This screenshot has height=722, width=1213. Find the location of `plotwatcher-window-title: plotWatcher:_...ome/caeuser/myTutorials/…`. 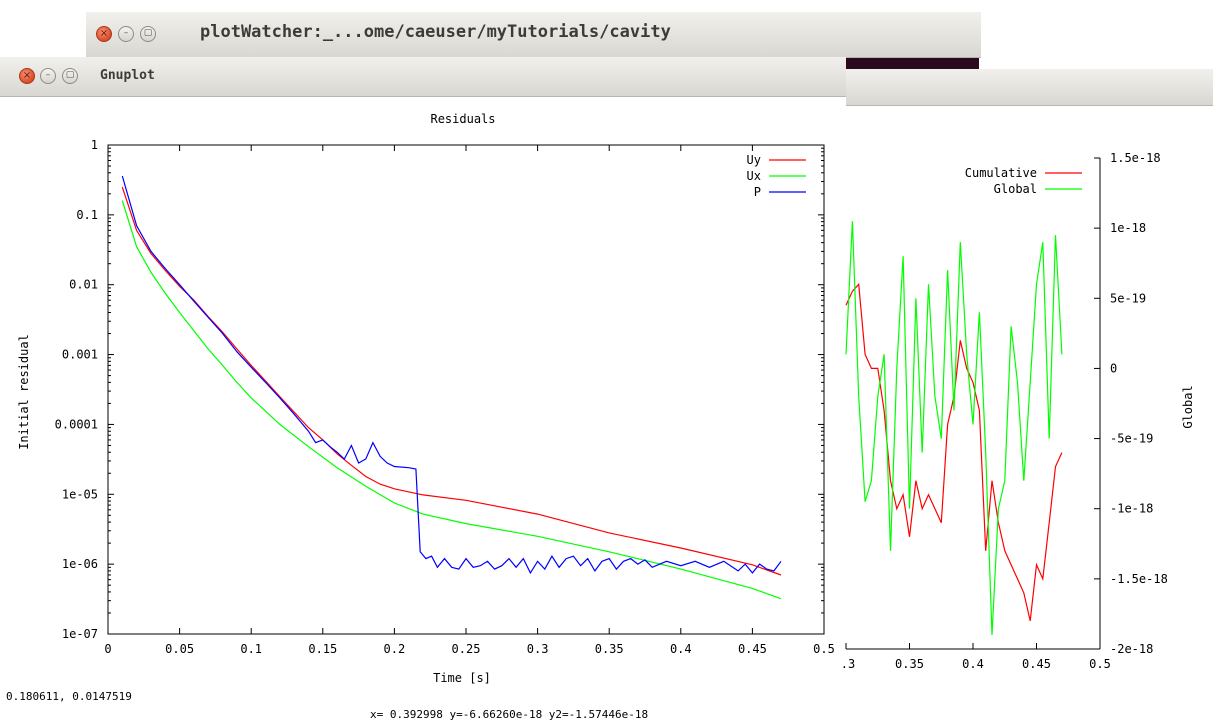

plotwatcher-window-title: plotWatcher:_...ome/caeuser/myTutorials/… is located at coordinates (435, 32).